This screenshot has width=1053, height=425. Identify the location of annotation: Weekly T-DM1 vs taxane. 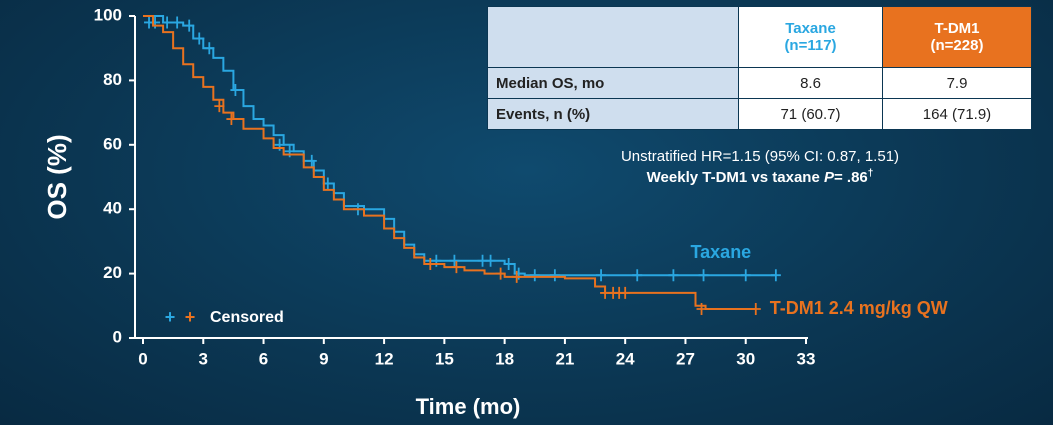
(735, 177).